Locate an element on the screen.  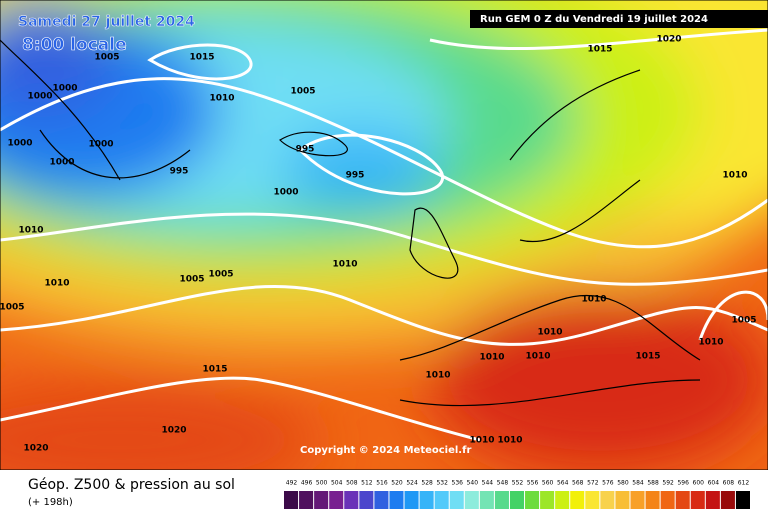
legend-label: 528 is located at coordinates (427, 483).